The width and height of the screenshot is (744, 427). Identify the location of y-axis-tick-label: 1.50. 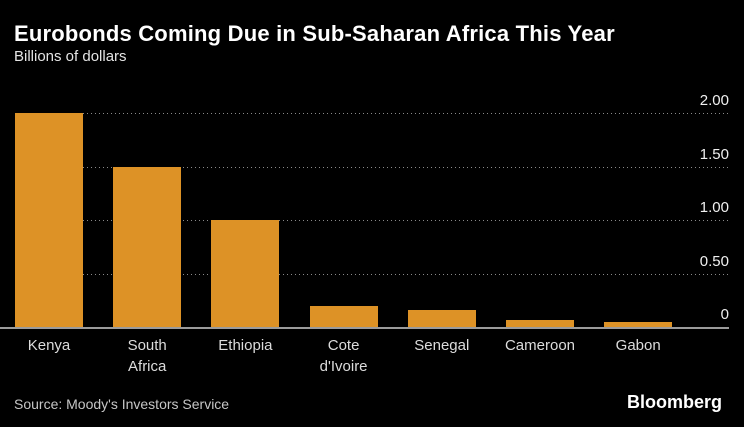
(714, 154).